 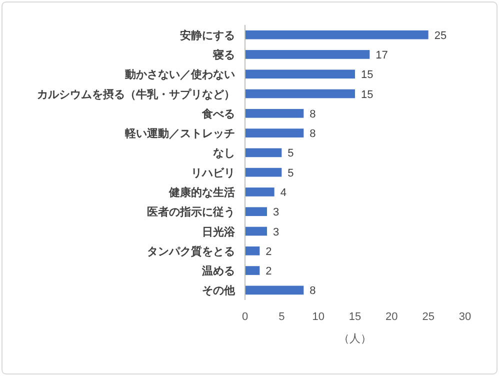 I want to click on y-tick-label: 寝る, so click(x=223, y=55).